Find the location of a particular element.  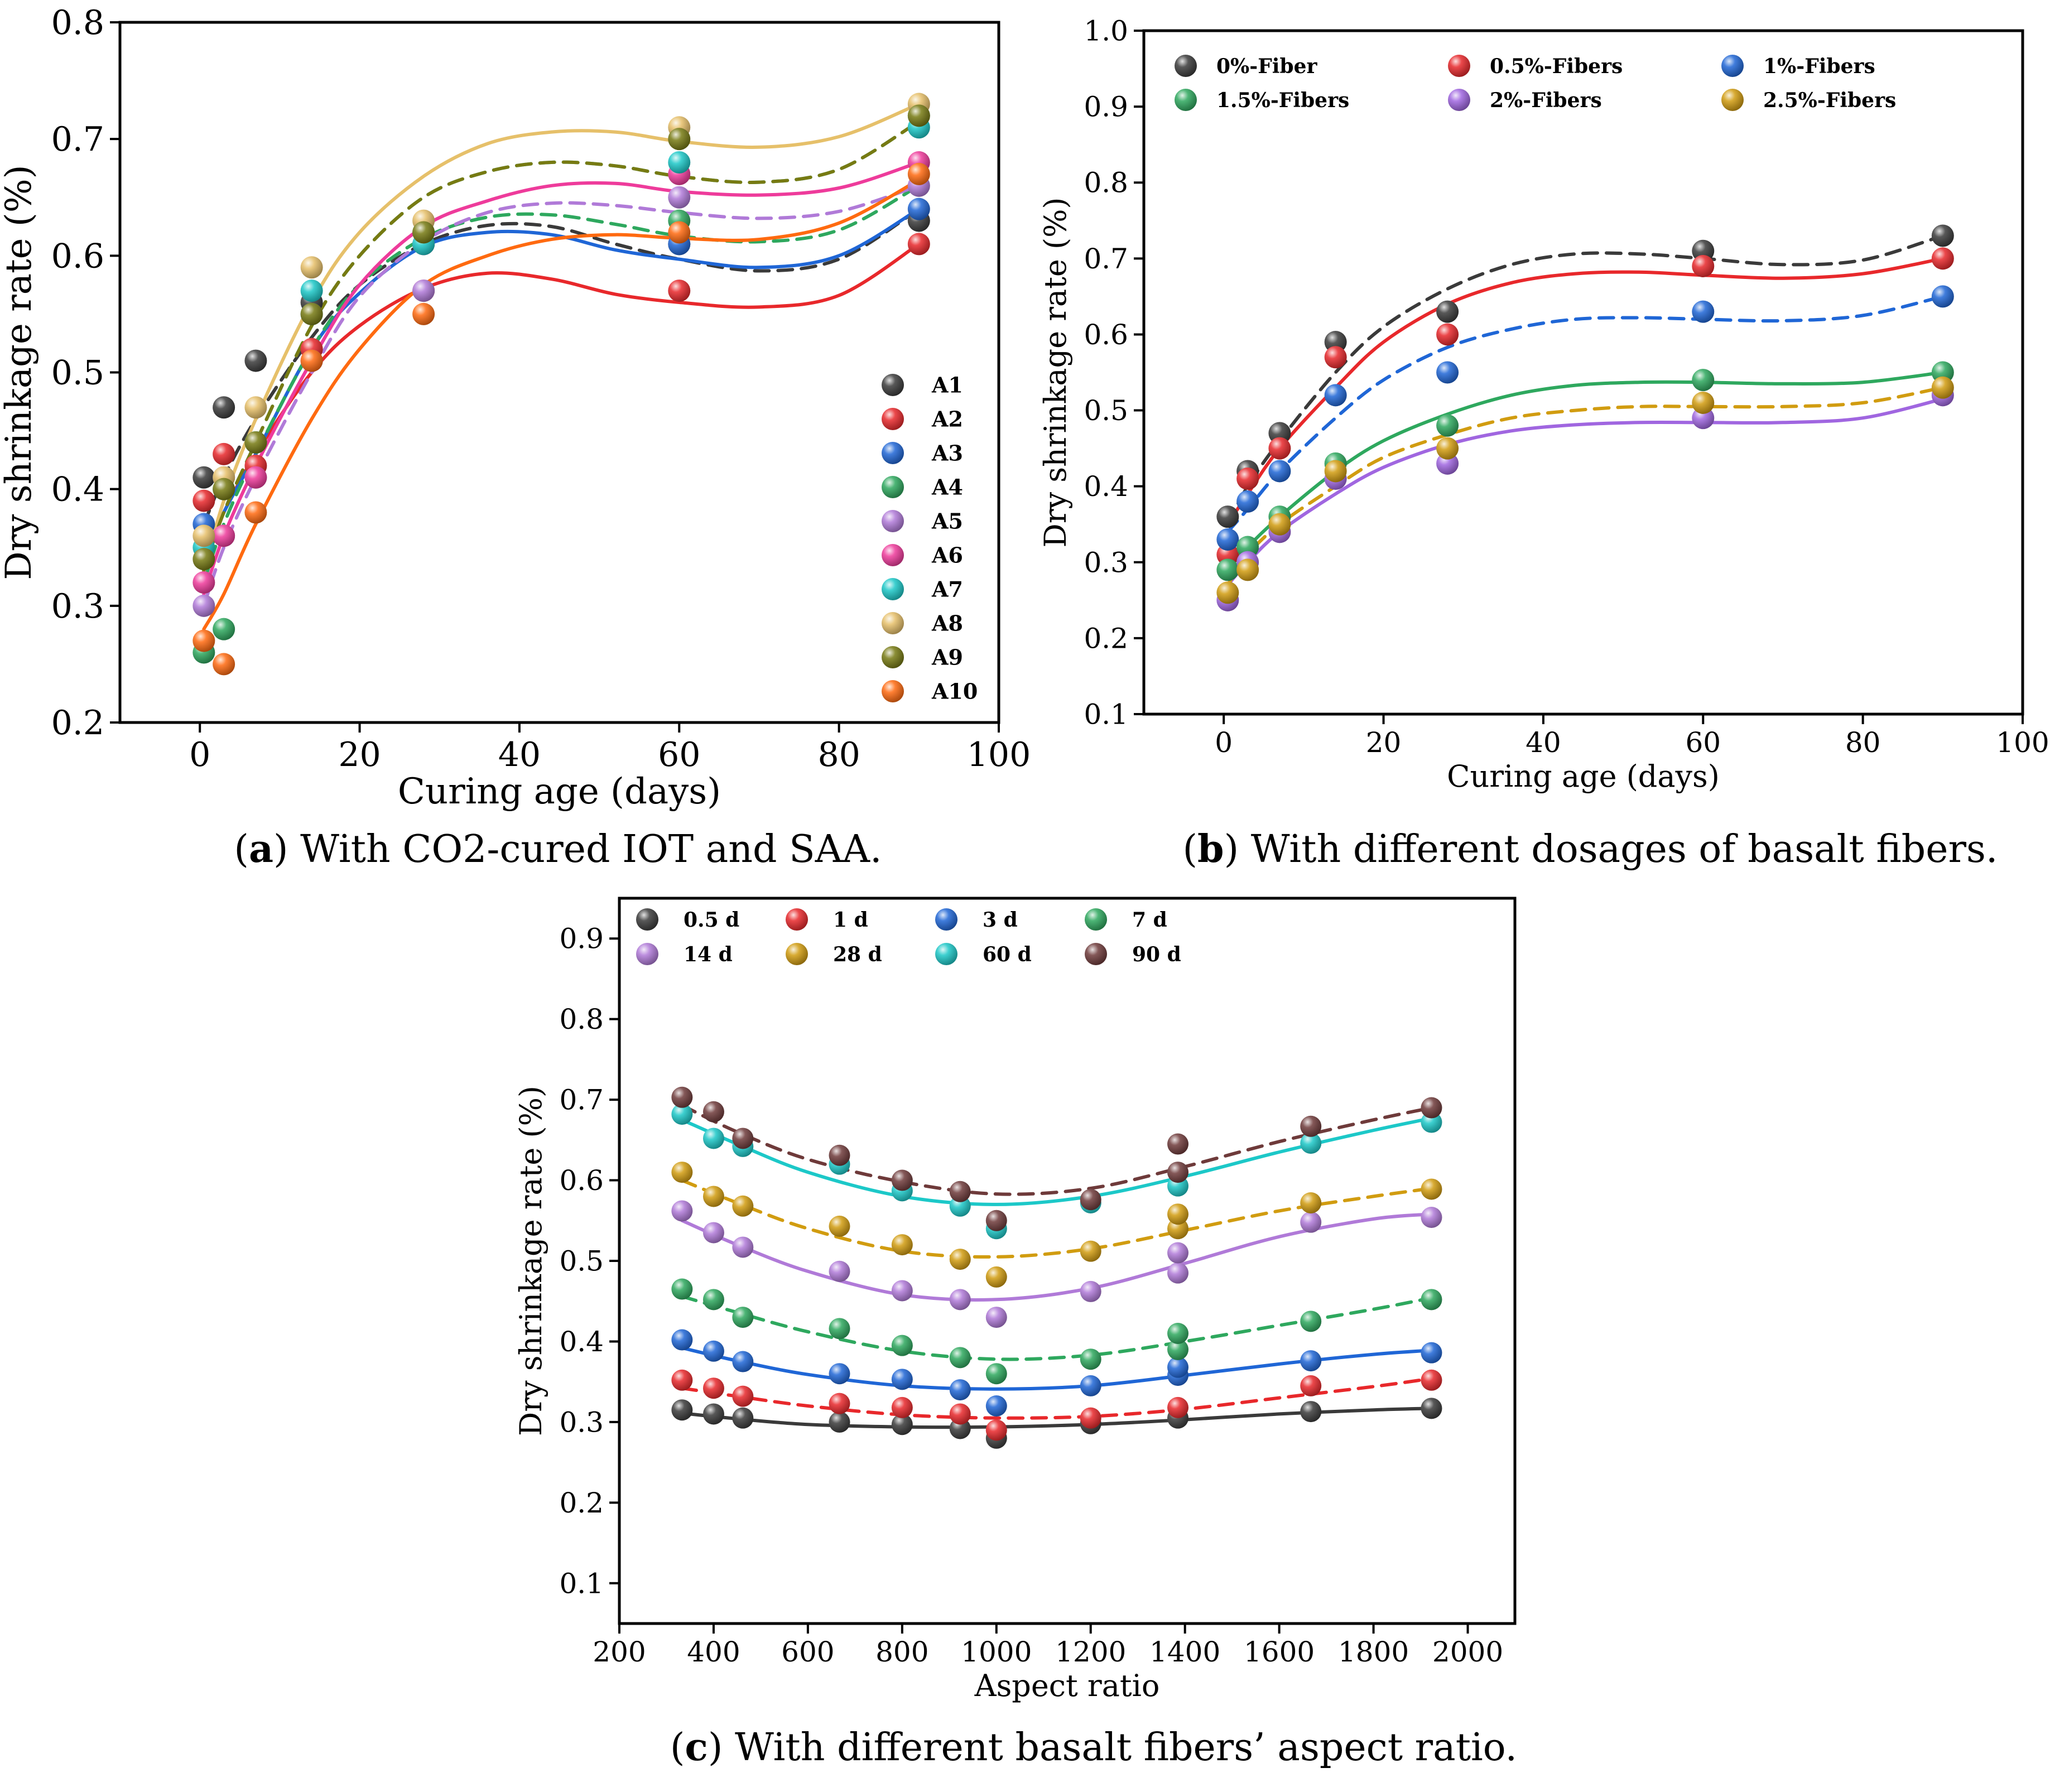

x-tick-label: 400 is located at coordinates (714, 1652).